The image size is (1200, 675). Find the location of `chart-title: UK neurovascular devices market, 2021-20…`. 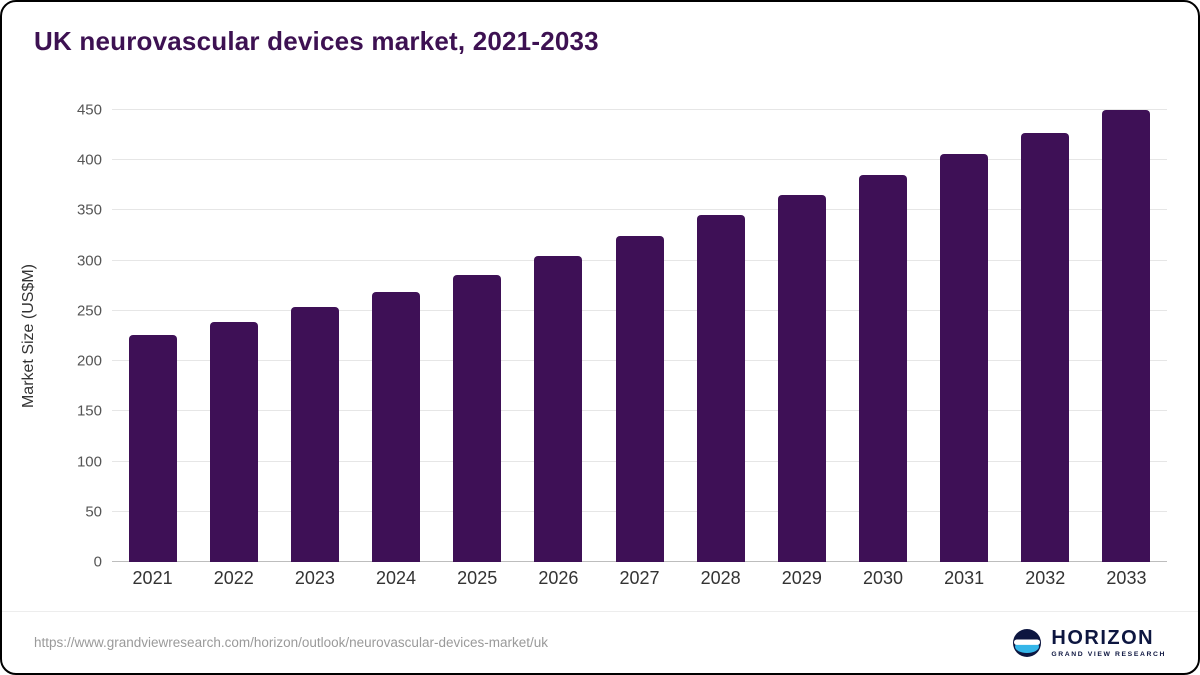

chart-title: UK neurovascular devices market, 2021-20… is located at coordinates (316, 41).